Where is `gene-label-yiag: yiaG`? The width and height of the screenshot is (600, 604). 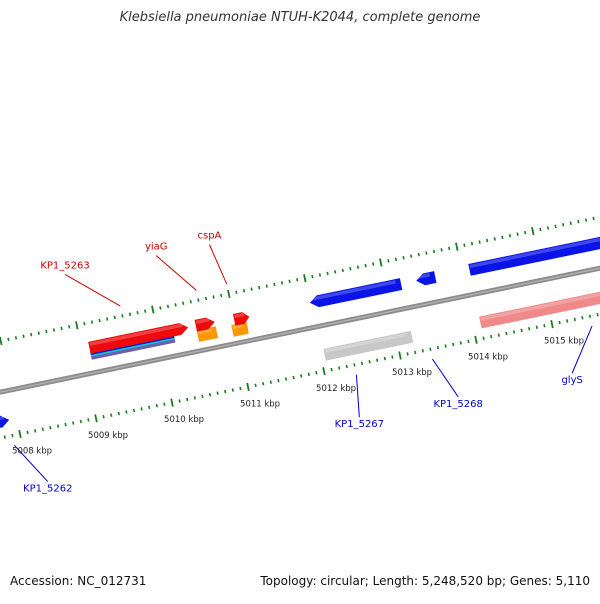 gene-label-yiag: yiaG is located at coordinates (156, 247).